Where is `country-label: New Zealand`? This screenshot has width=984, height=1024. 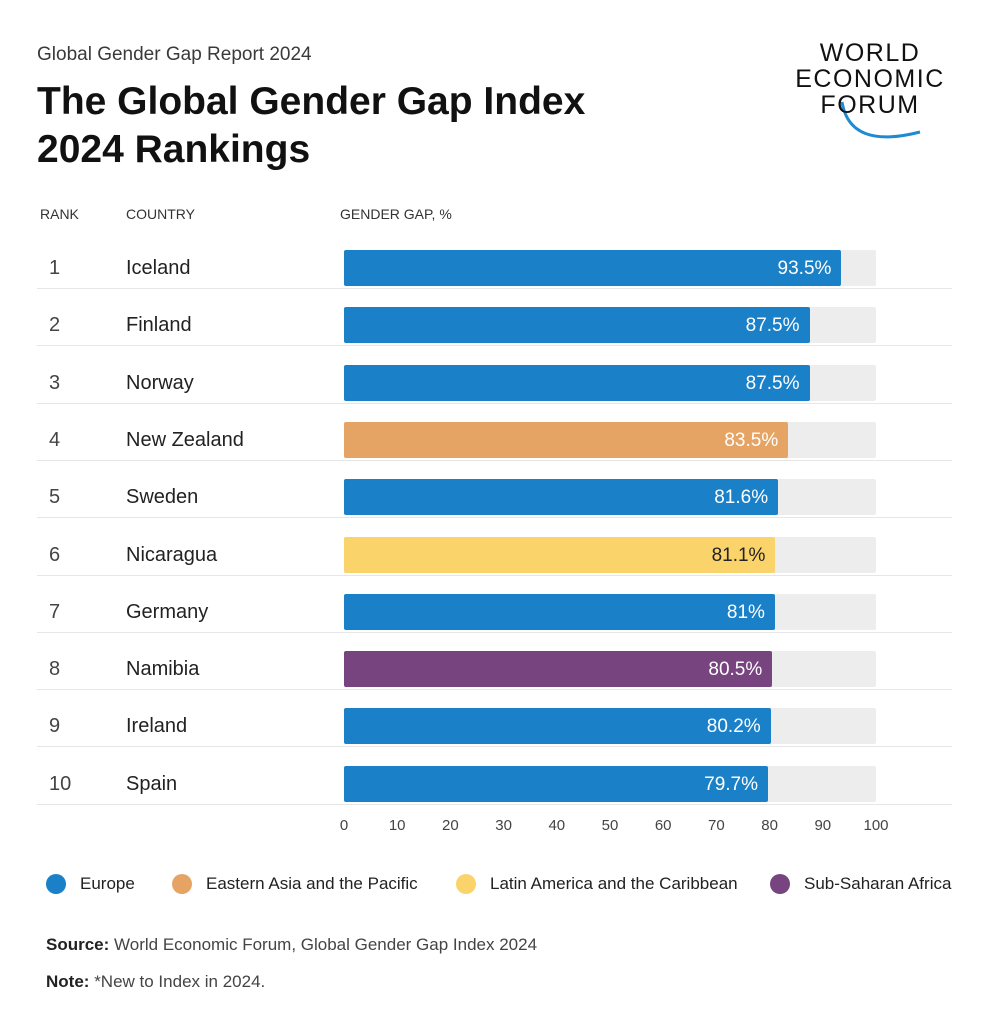 country-label: New Zealand is located at coordinates (185, 440).